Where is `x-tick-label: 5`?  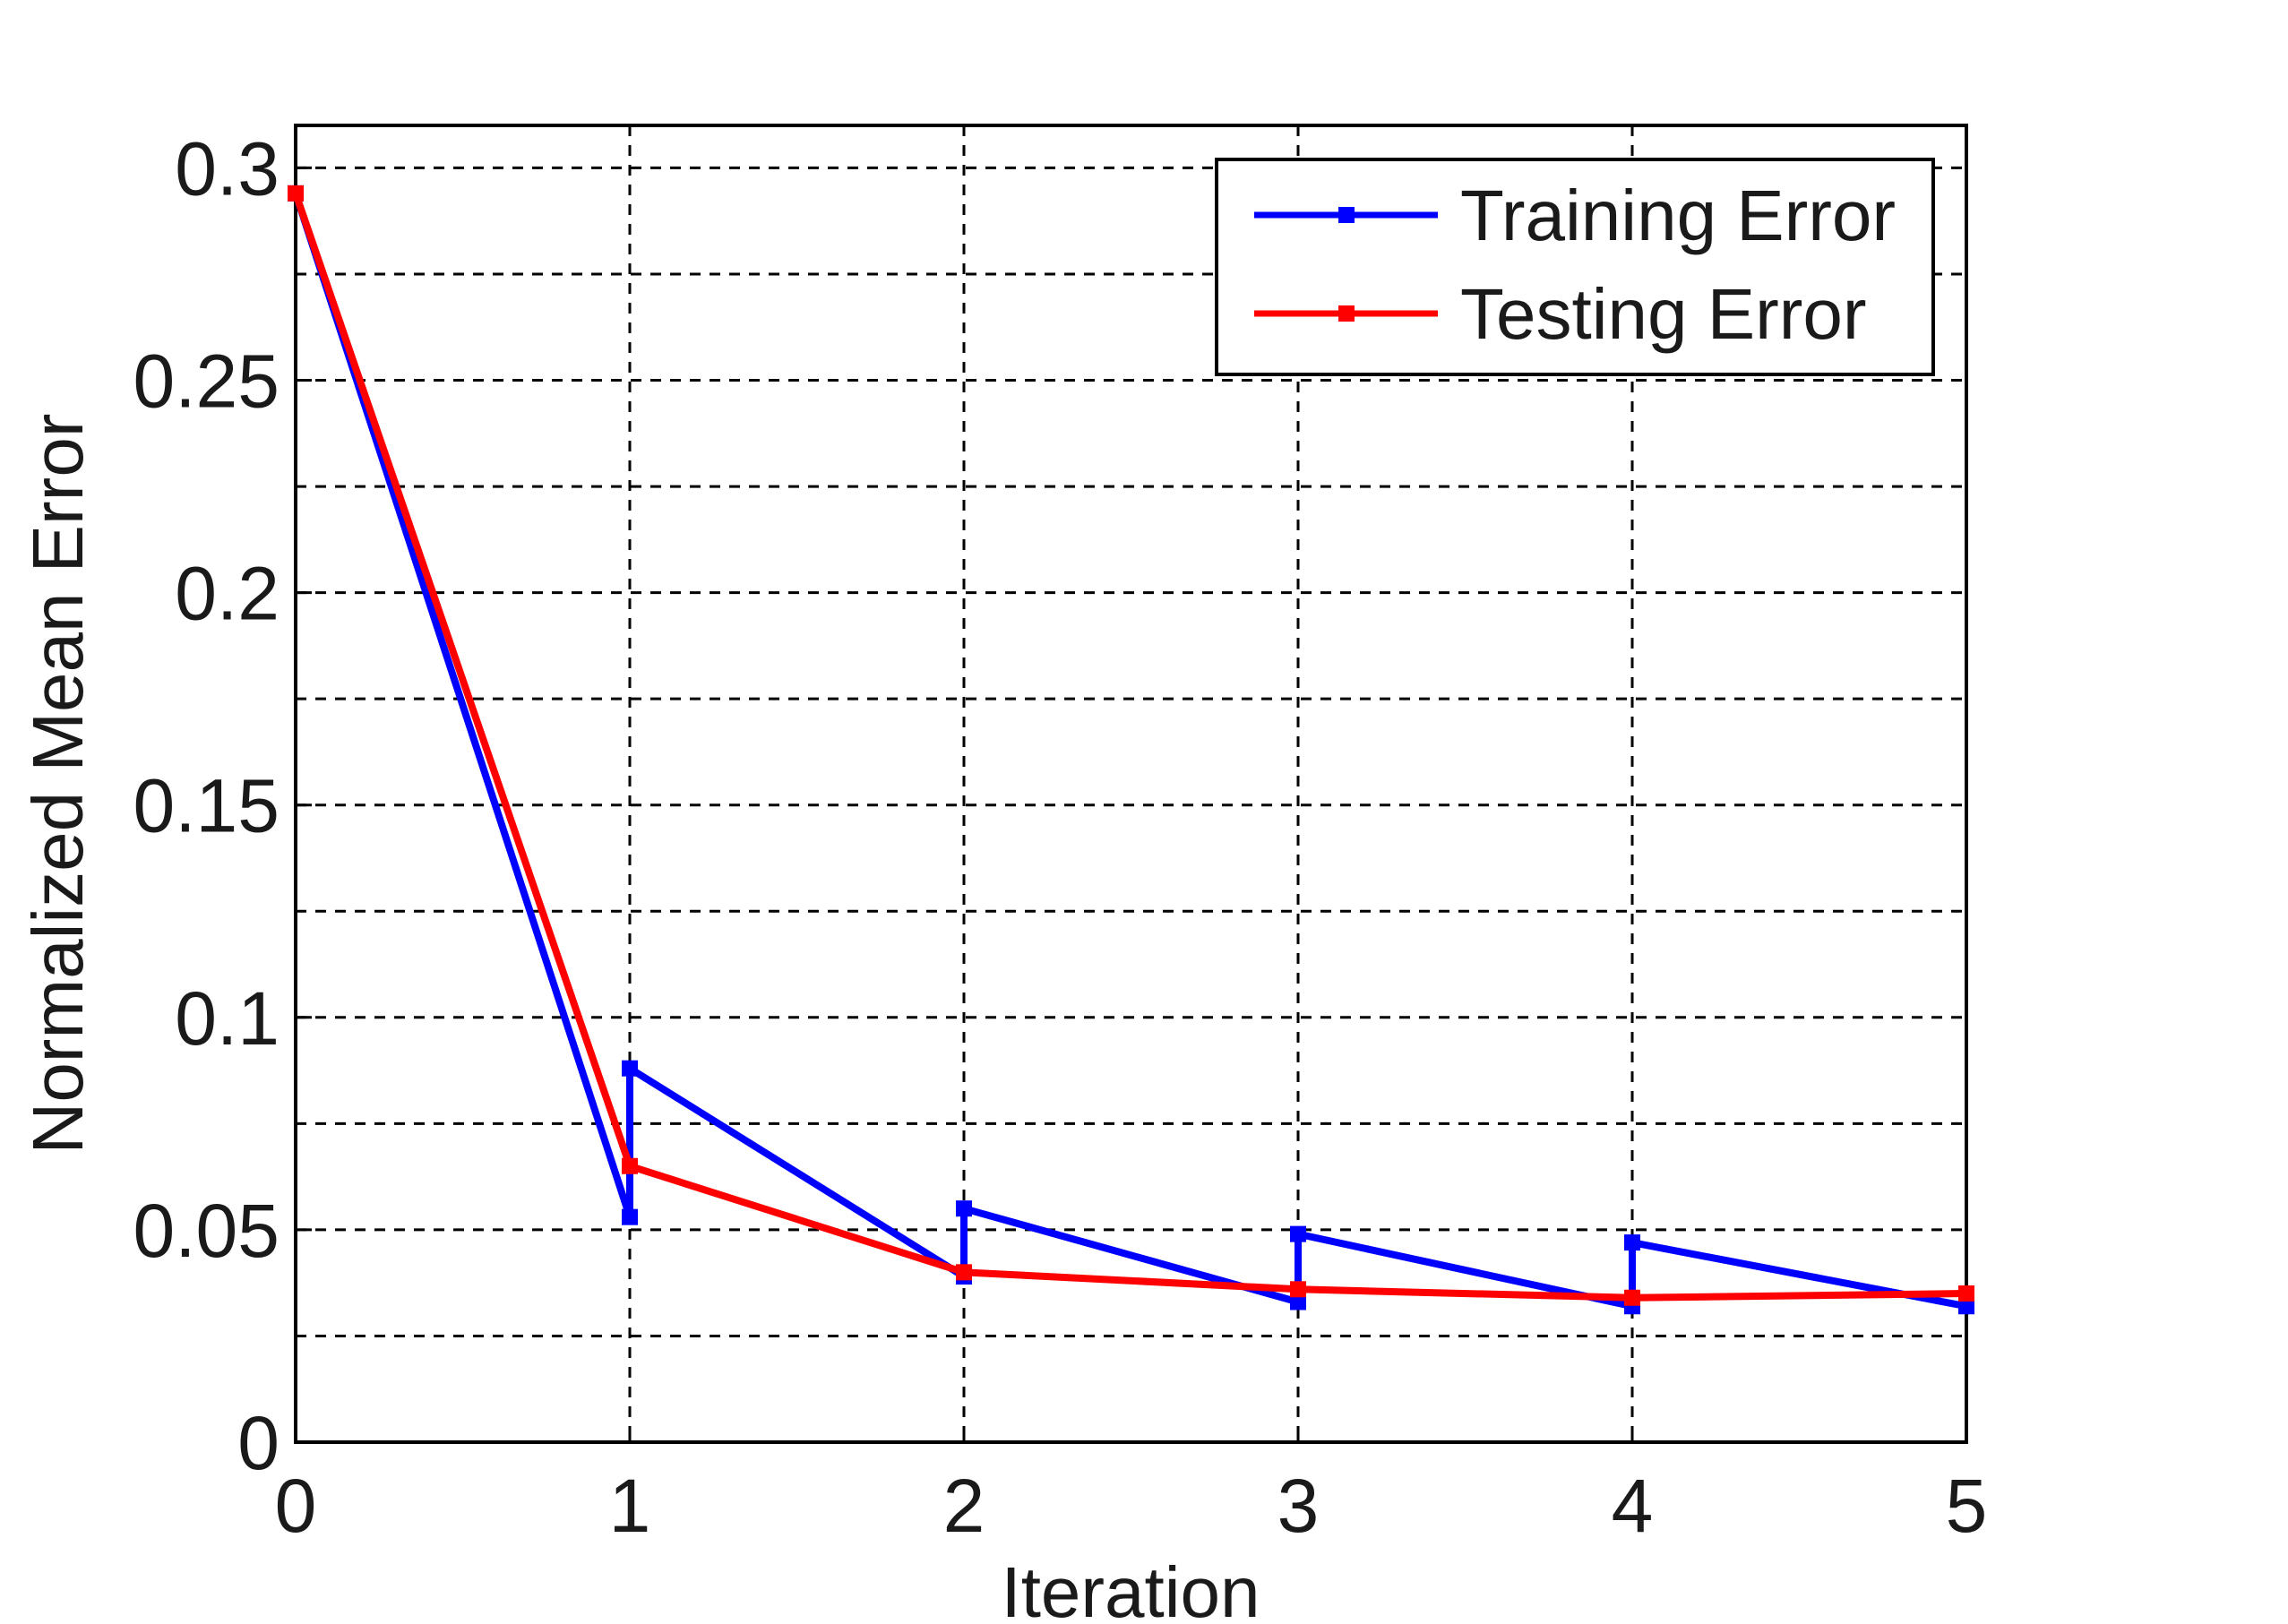 x-tick-label: 5 is located at coordinates (1967, 1506).